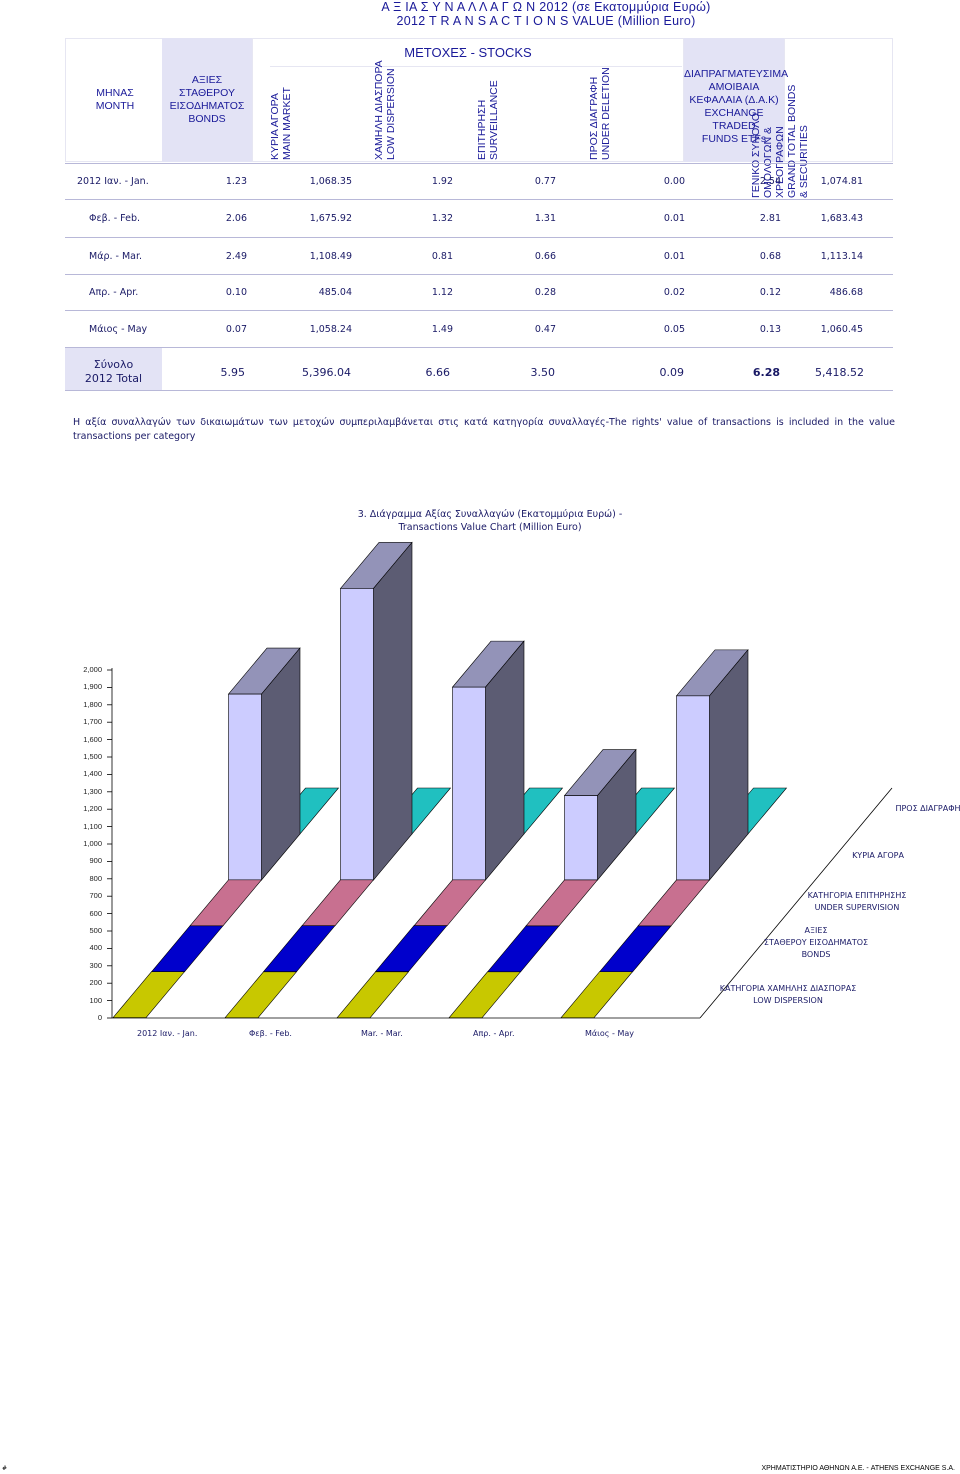  Describe the element at coordinates (846, 292) in the screenshot. I see `cell-total: 486.68` at that location.